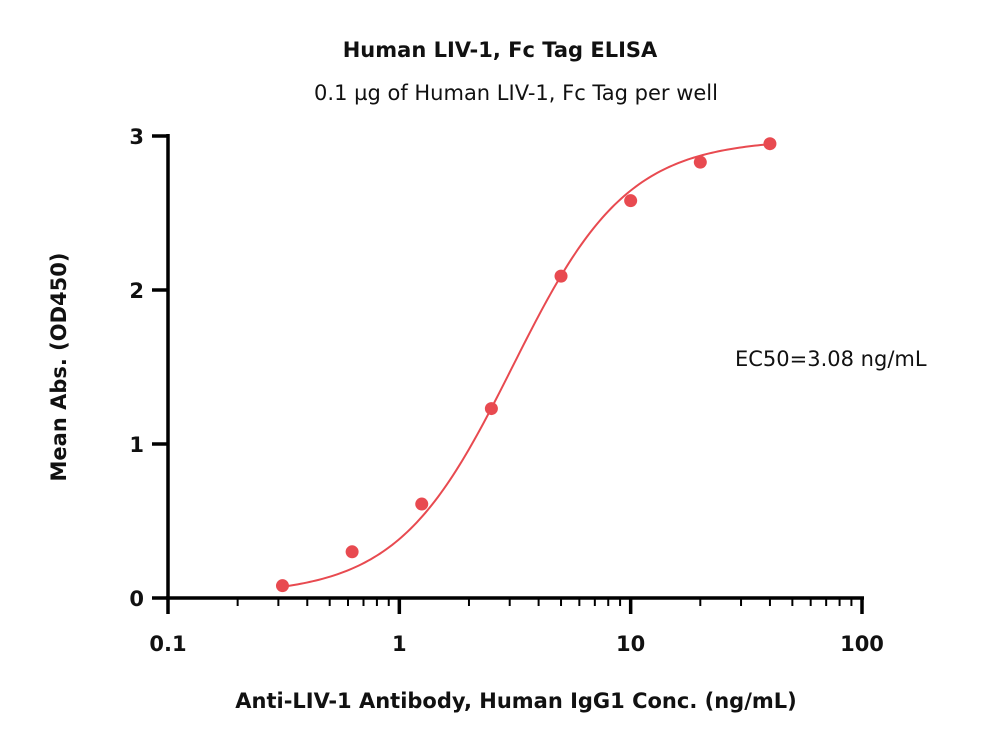 This screenshot has height=754, width=1000. I want to click on x-tick-label: 100, so click(862, 644).